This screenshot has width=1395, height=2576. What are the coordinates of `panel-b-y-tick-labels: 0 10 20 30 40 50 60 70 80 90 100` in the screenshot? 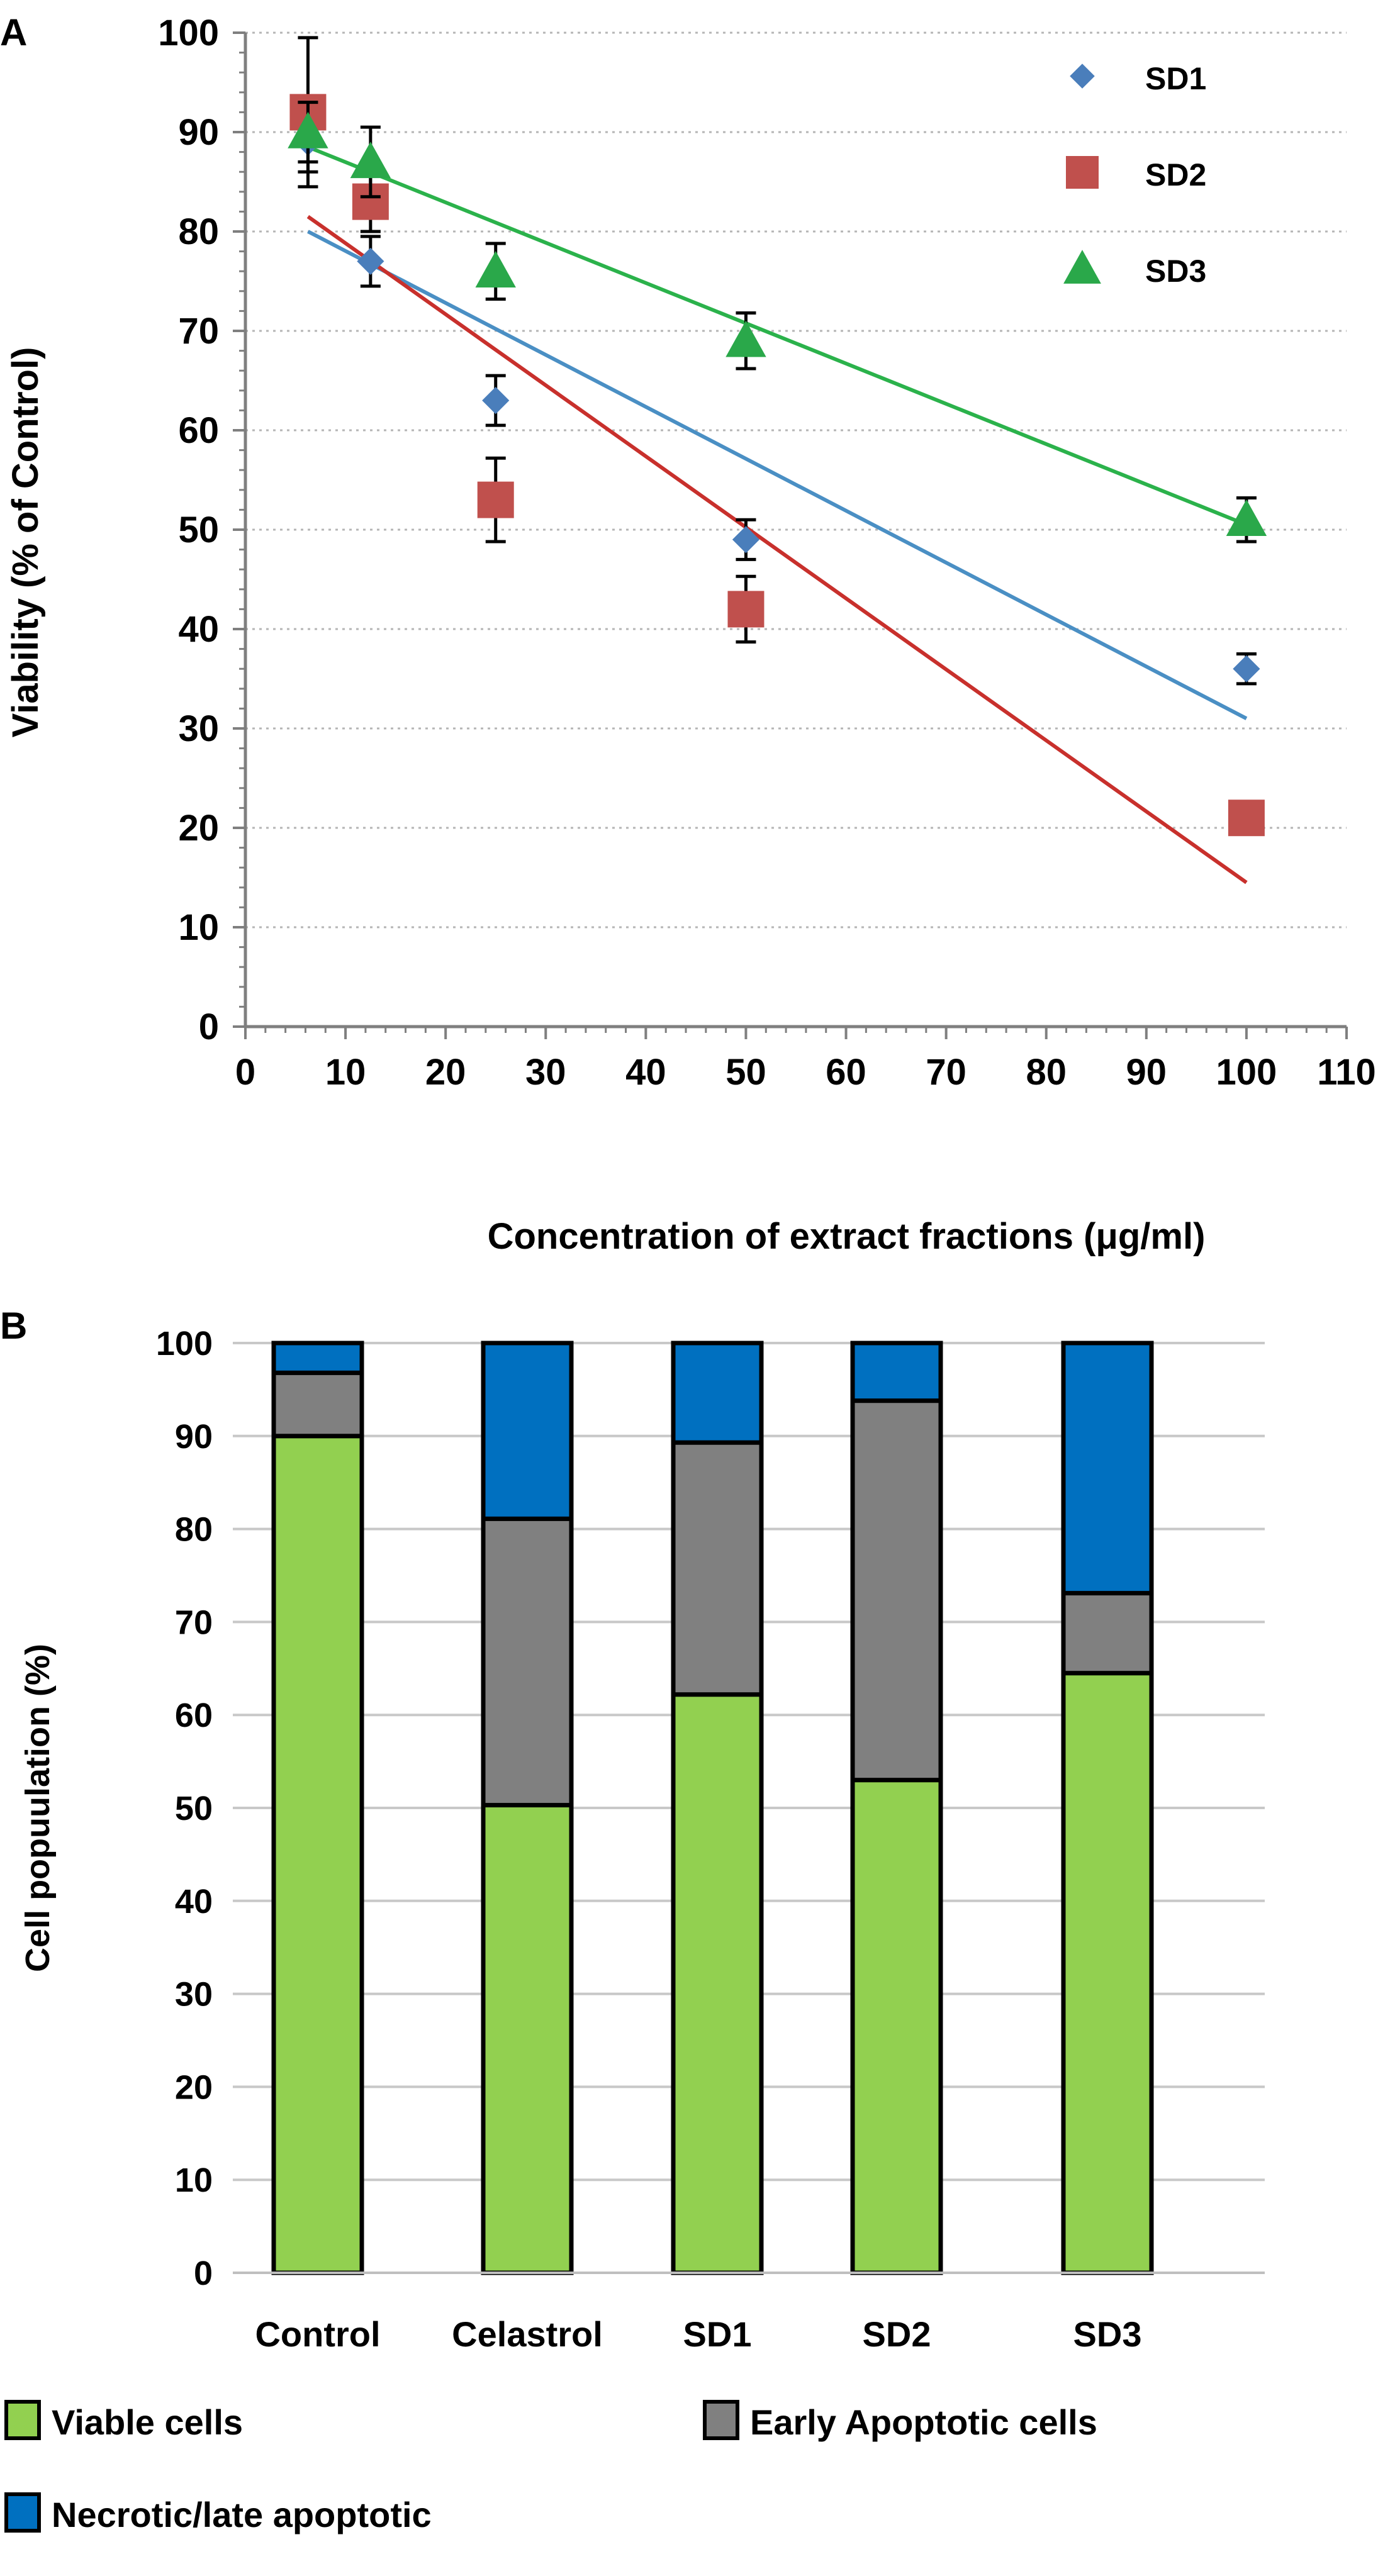 It's located at (185, 1808).